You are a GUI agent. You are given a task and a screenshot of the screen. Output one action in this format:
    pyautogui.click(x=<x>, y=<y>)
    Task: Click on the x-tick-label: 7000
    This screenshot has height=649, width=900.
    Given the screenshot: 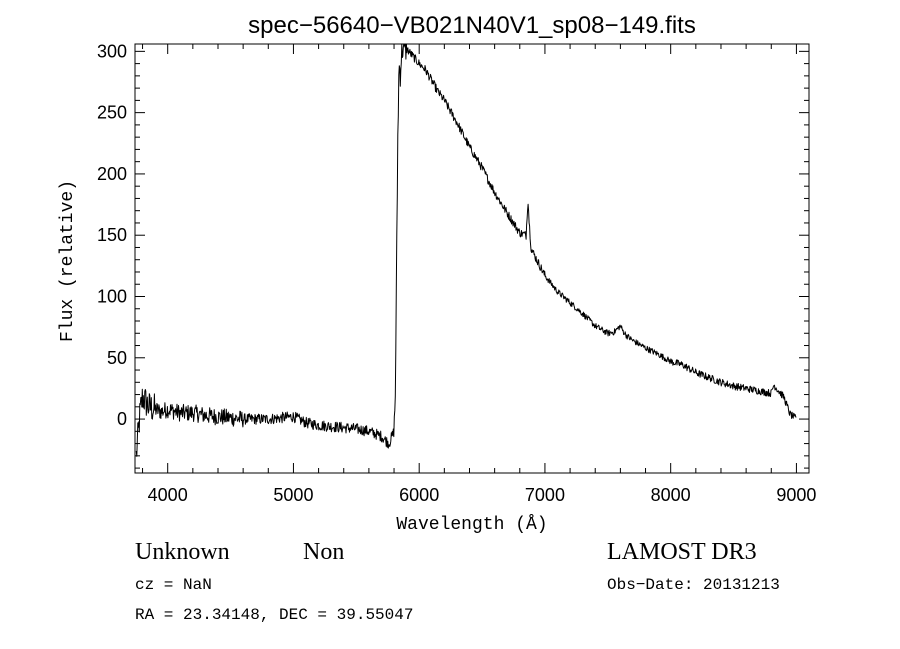 What is the action you would take?
    pyautogui.click(x=545, y=495)
    